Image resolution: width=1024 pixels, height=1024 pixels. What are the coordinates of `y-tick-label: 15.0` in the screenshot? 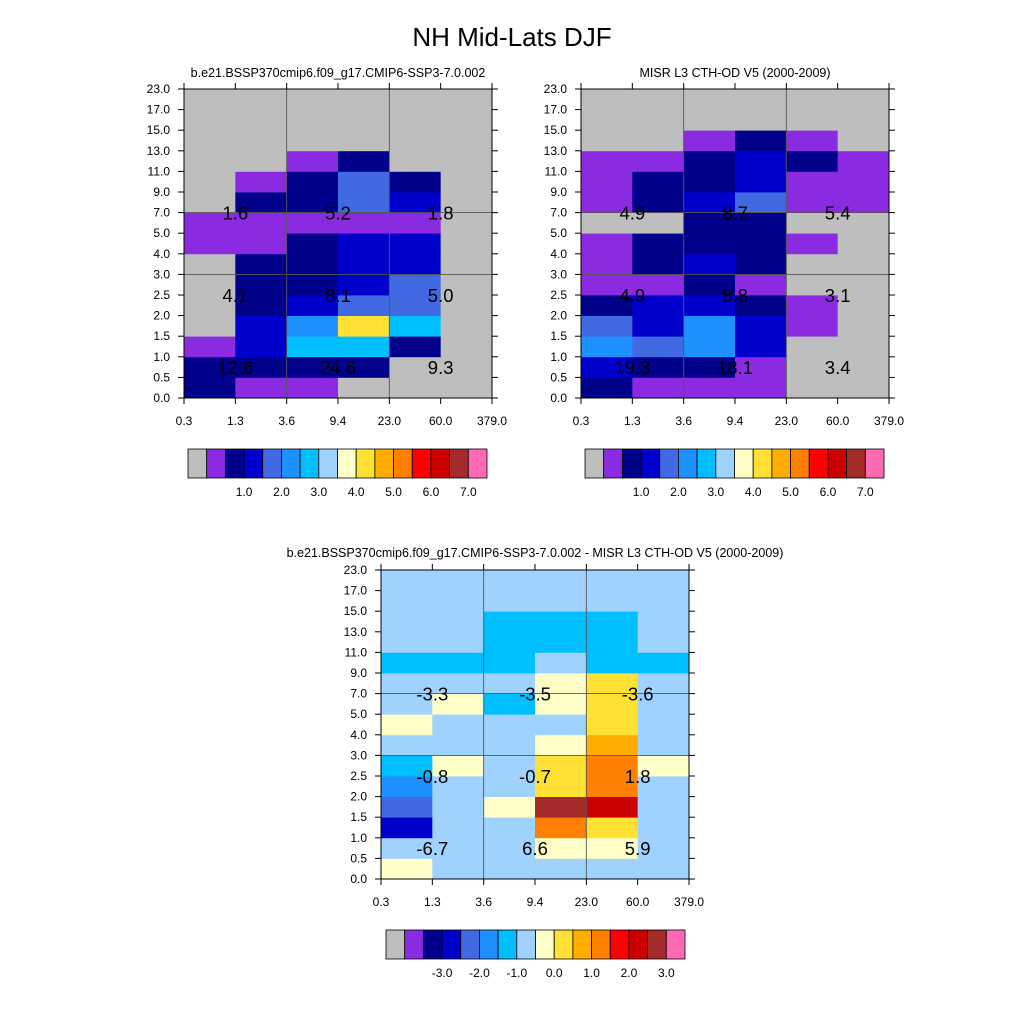 It's located at (159, 130).